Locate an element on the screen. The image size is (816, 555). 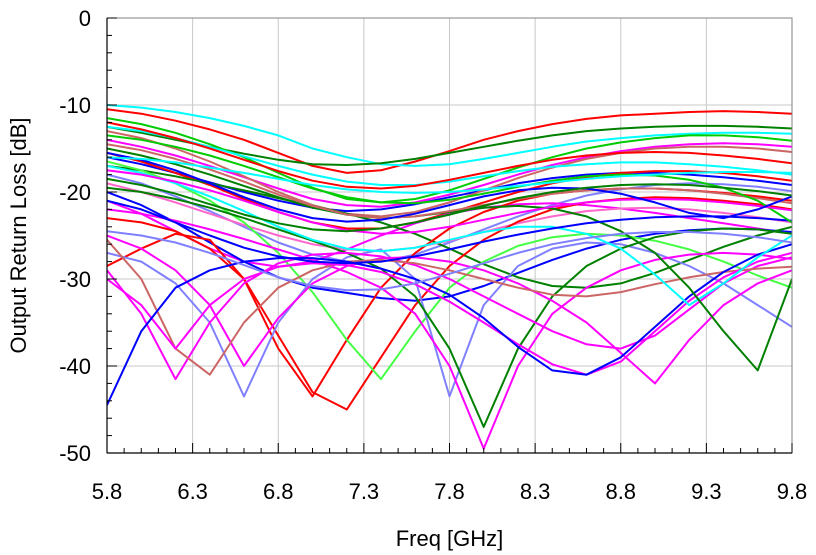
y-tick-label: -50 is located at coordinates (75, 453).